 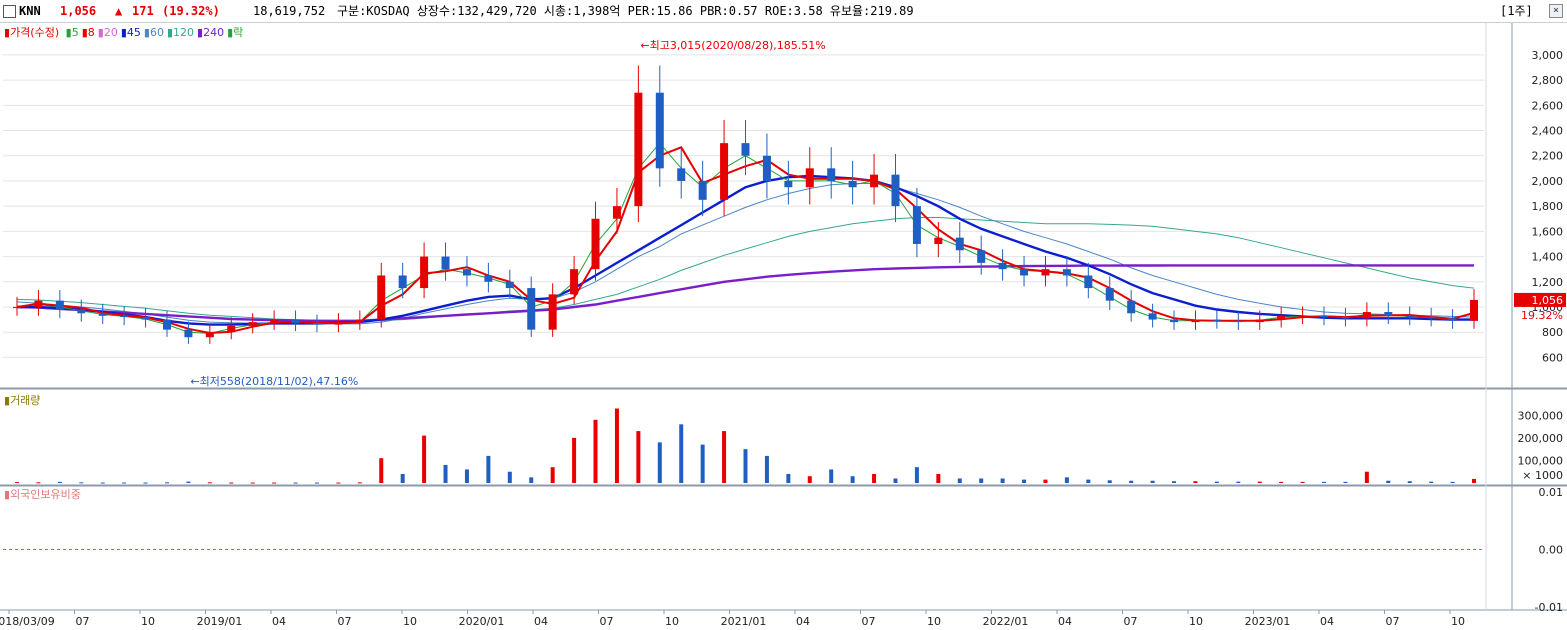 What do you see at coordinates (1516, 11) in the screenshot?
I see `period-selector: [1주]` at bounding box center [1516, 11].